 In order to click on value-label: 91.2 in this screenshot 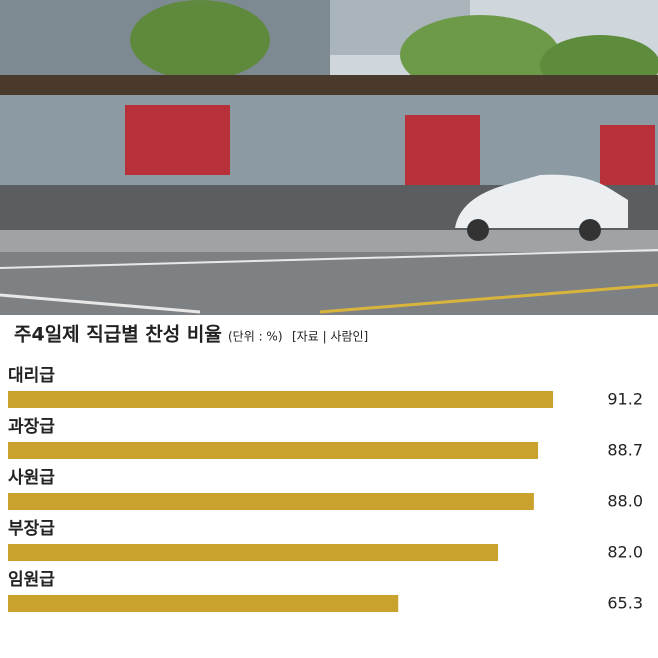, I will do `click(625, 399)`.